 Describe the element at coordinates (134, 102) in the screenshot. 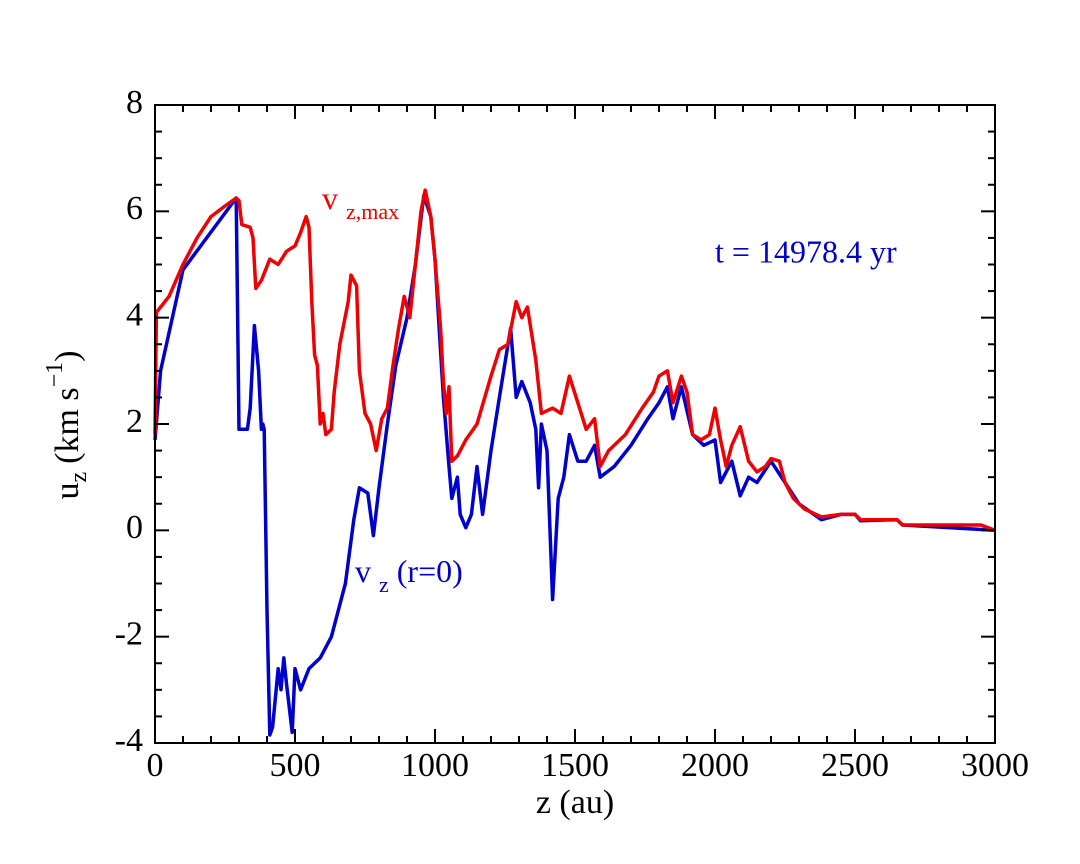

I see `y-tick-label: 8` at that location.